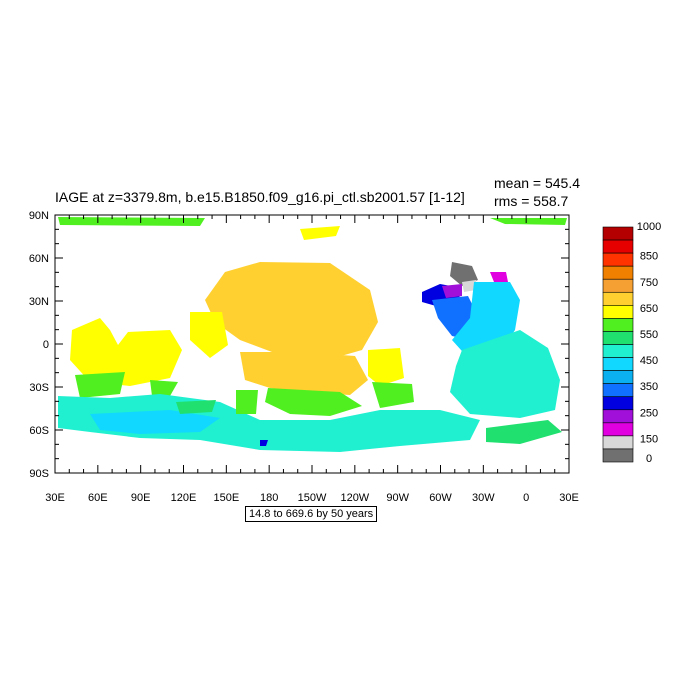 This screenshot has width=700, height=700. I want to click on lat-label: 60N, so click(39, 259).